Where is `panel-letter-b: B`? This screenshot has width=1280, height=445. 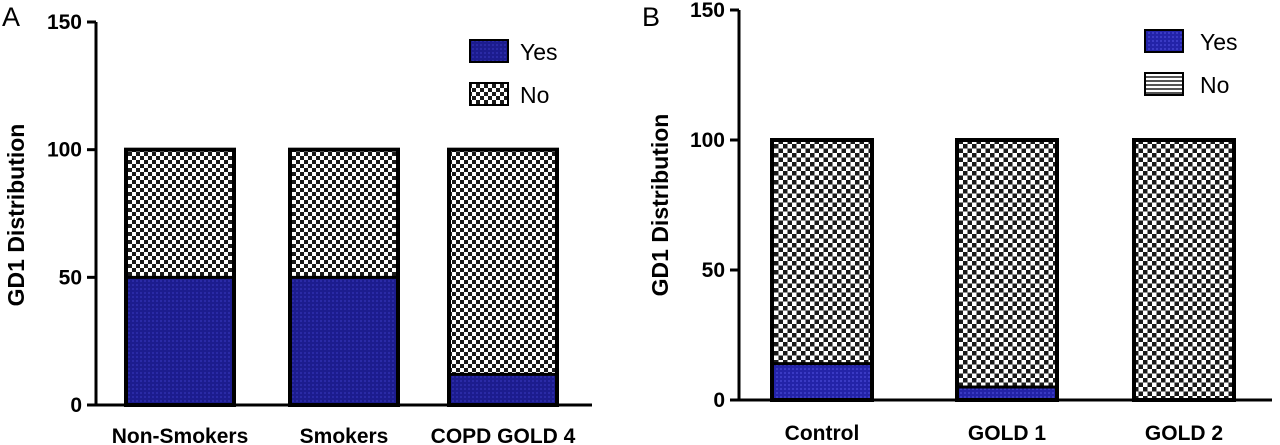 panel-letter-b: B is located at coordinates (651, 17).